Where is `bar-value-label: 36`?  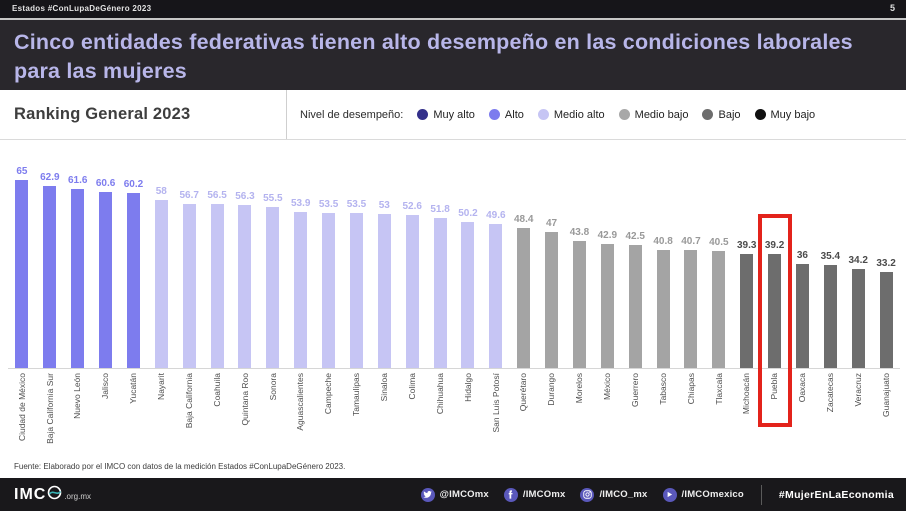
bar-value-label: 36 is located at coordinates (802, 255).